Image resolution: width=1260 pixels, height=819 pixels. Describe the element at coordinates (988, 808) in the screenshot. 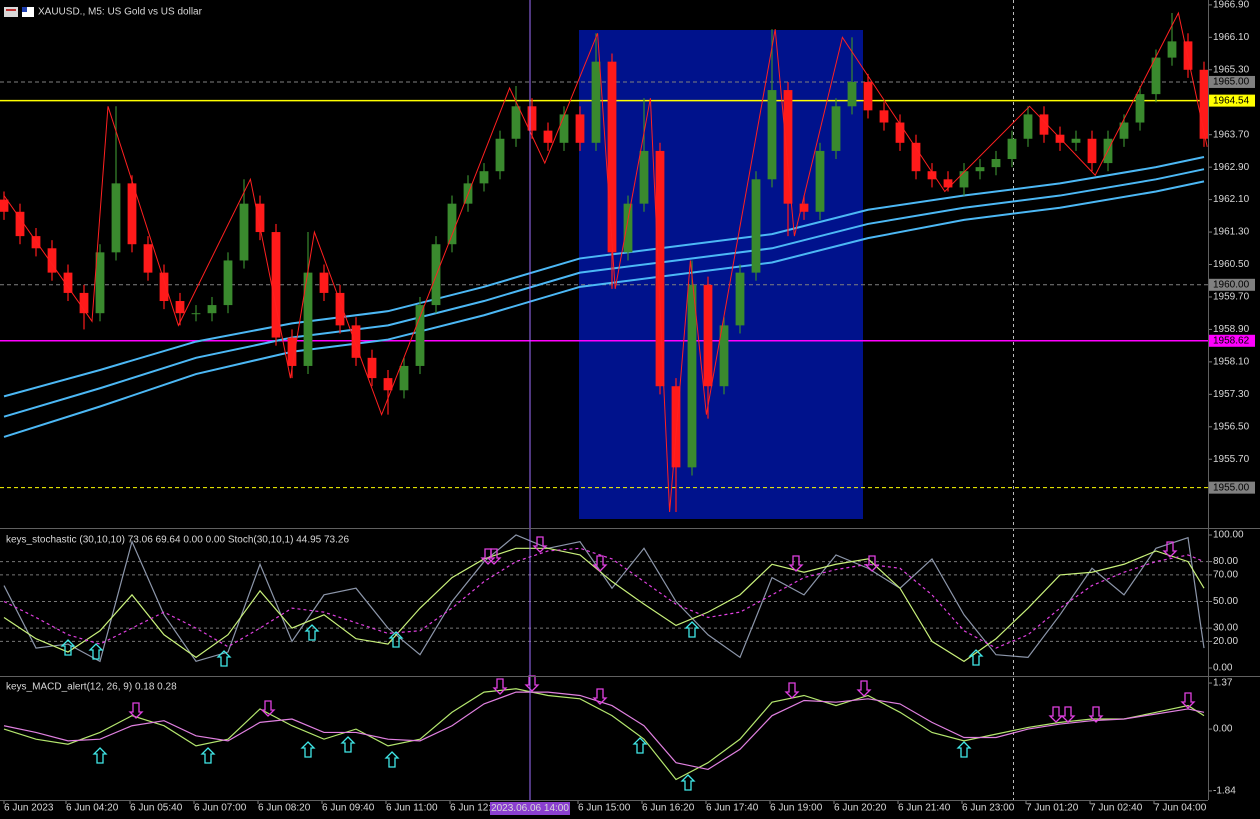

I see `x-tick-label: 6 Jun 23:00` at that location.